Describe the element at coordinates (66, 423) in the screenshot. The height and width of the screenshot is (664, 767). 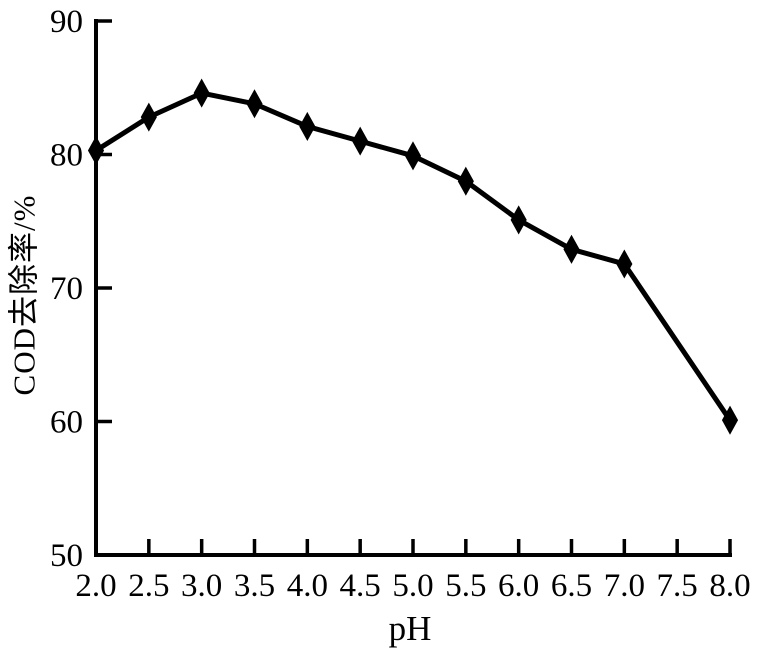
I see `y-tick-label: 60` at that location.